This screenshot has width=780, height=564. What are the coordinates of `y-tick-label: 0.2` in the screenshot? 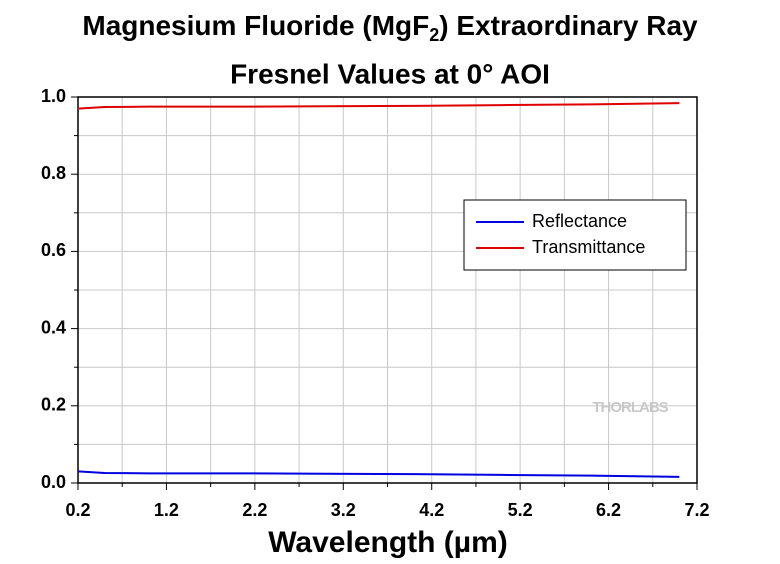 It's located at (53, 405).